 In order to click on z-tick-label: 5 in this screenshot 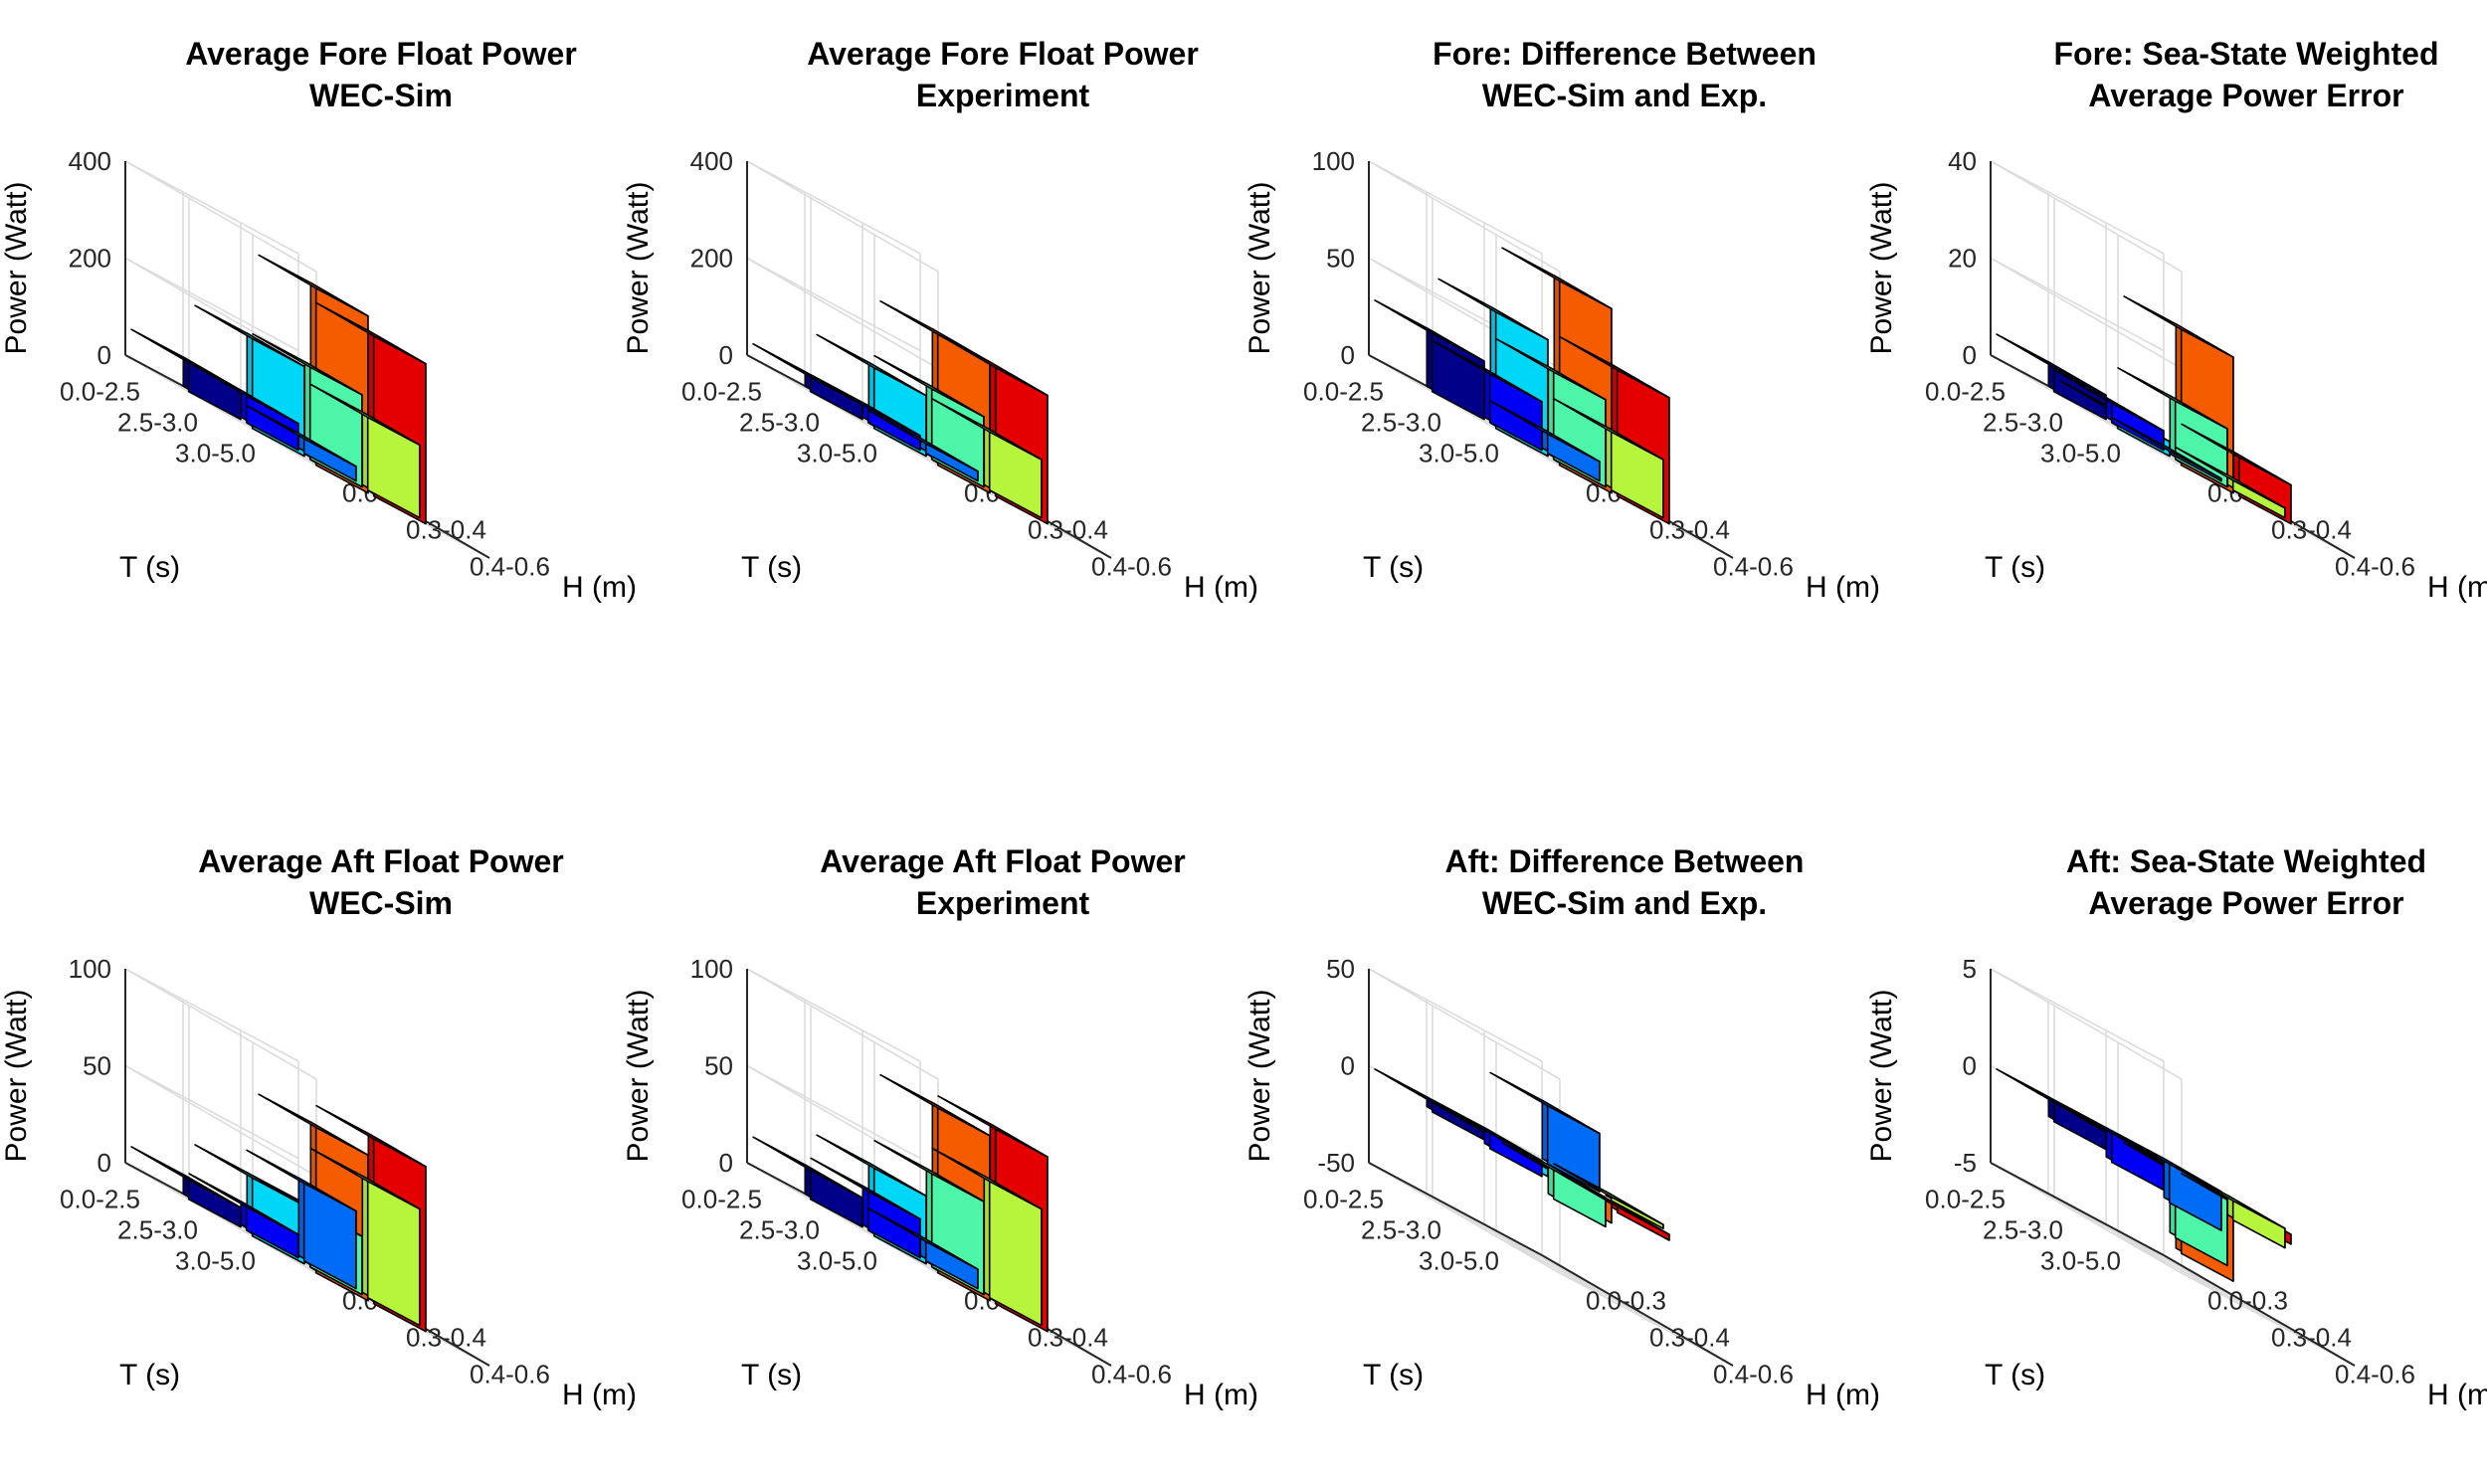, I will do `click(1970, 969)`.